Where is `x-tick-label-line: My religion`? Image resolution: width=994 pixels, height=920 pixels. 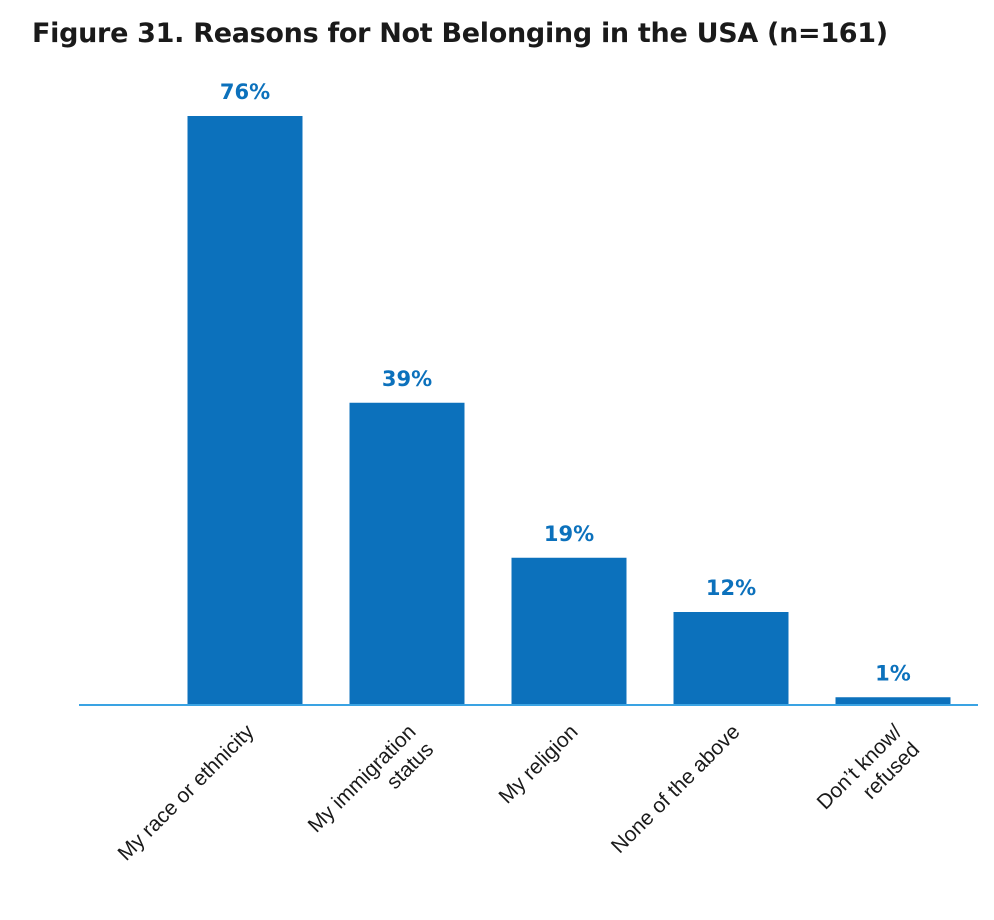 x-tick-label-line: My religion is located at coordinates (538, 764).